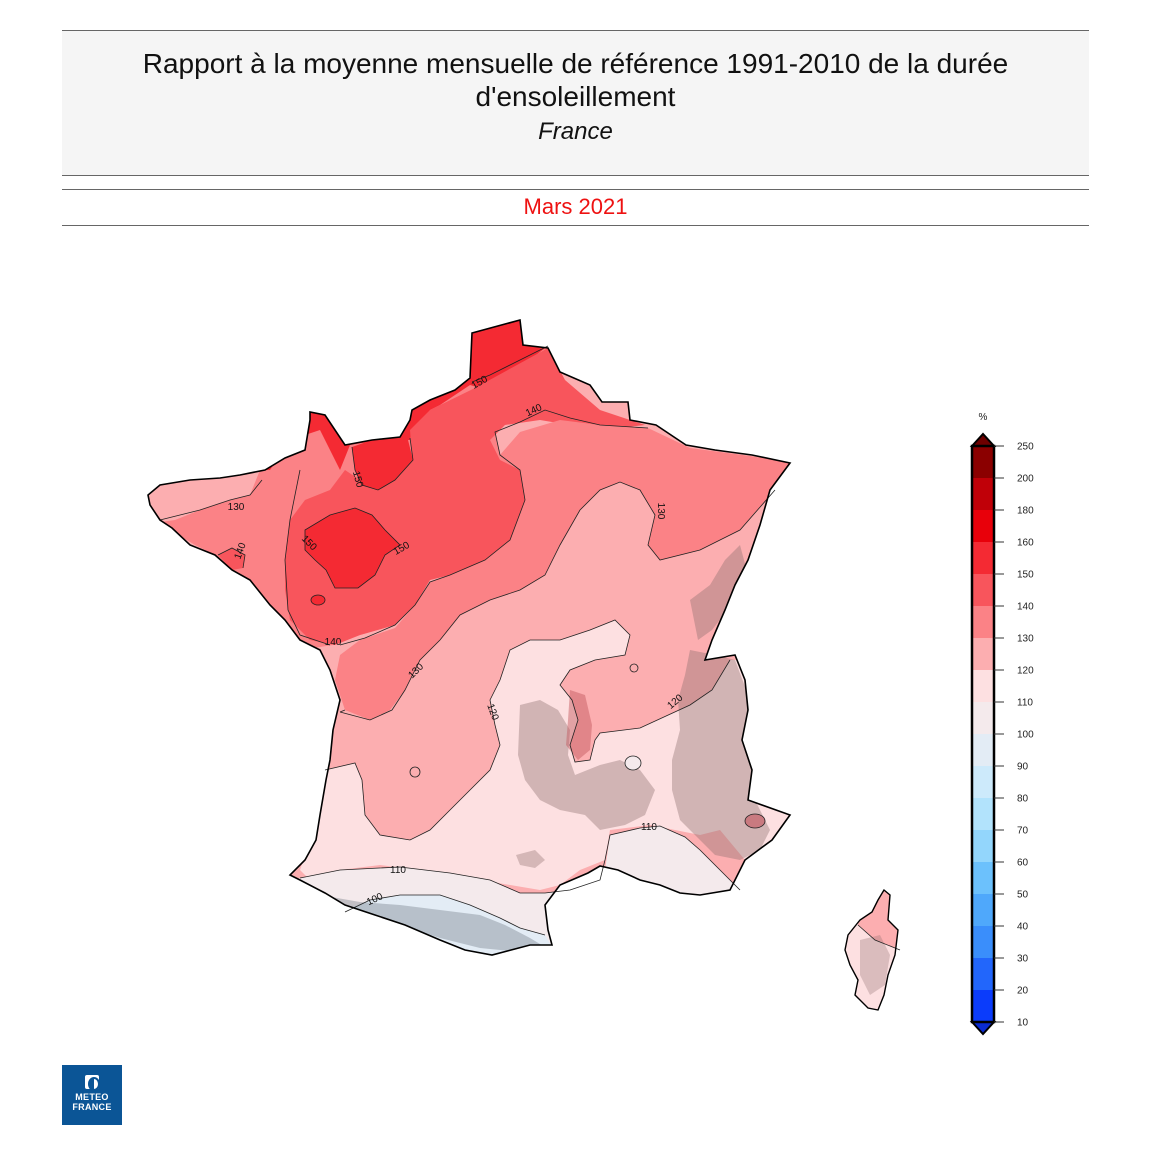  What do you see at coordinates (1025, 479) in the screenshot?
I see `colorbar-tick-label: 200` at bounding box center [1025, 479].